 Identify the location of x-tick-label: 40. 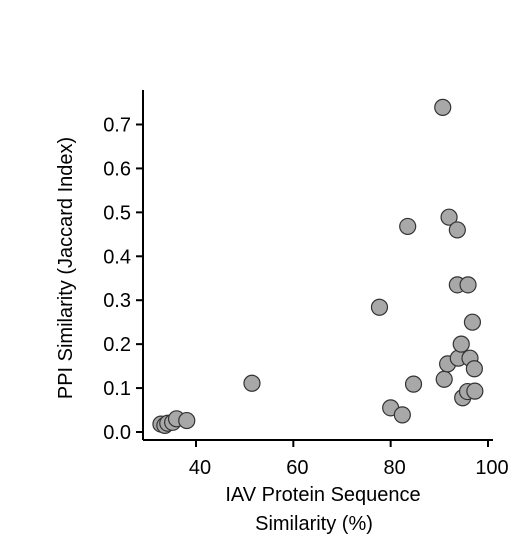
(200, 468).